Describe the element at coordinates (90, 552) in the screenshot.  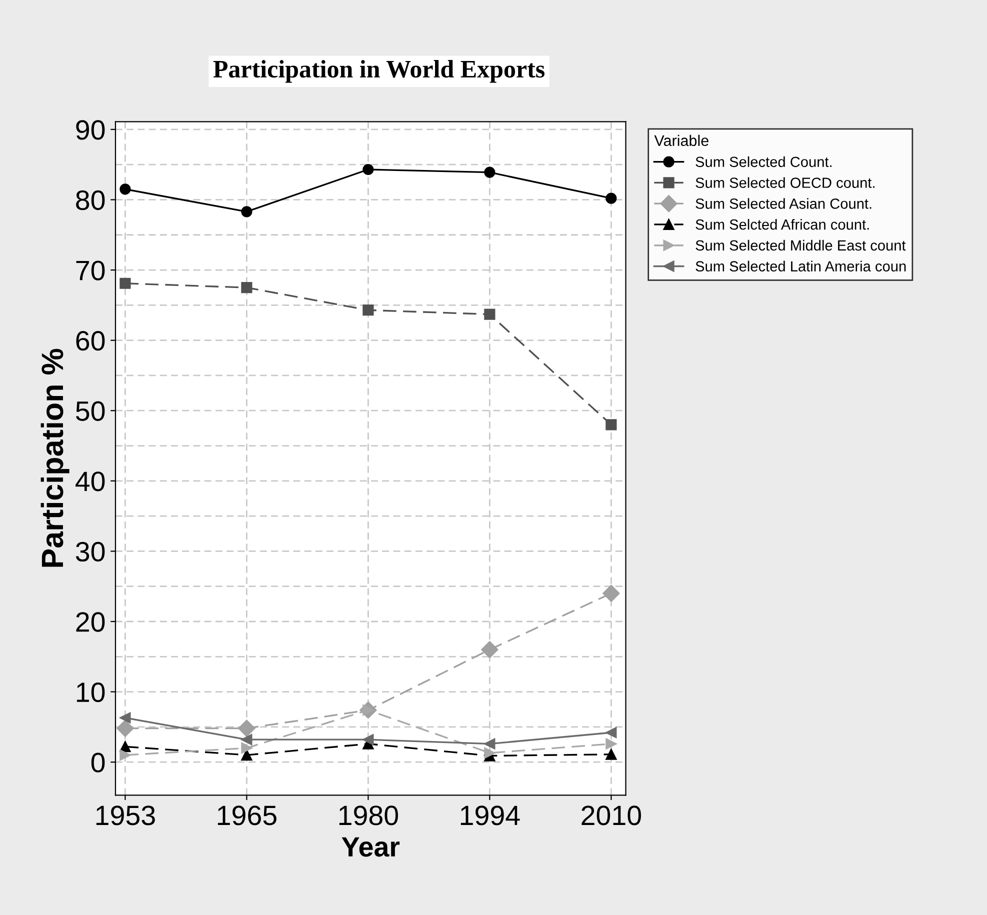
I see `y-tick-label: 30` at that location.